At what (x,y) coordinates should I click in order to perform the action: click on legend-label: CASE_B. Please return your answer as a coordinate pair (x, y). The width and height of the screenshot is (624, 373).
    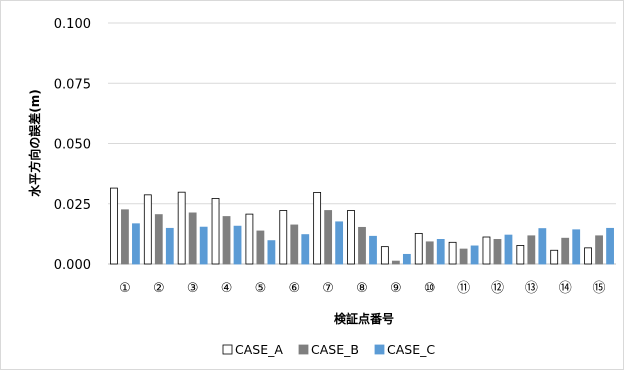
    Looking at the image, I should click on (335, 349).